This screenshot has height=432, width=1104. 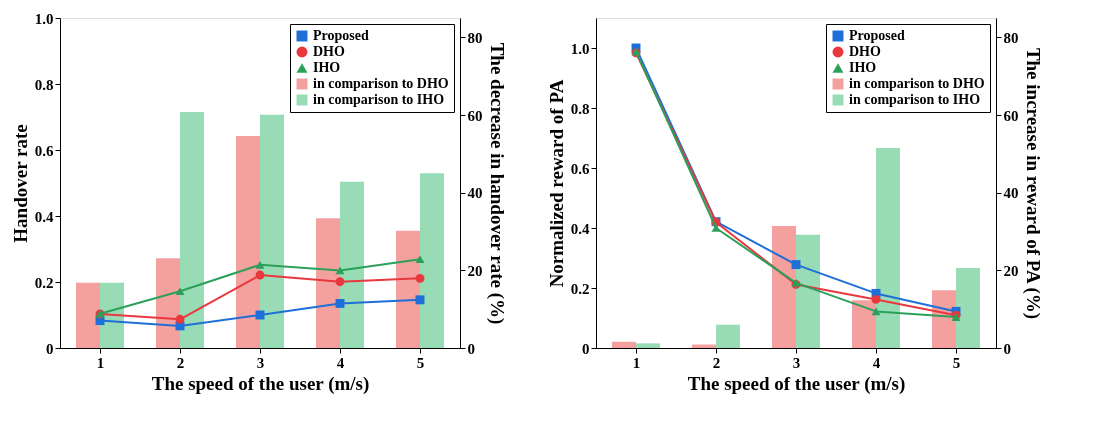 I want to click on y-axis-title: Handover rate, so click(x=20, y=183).